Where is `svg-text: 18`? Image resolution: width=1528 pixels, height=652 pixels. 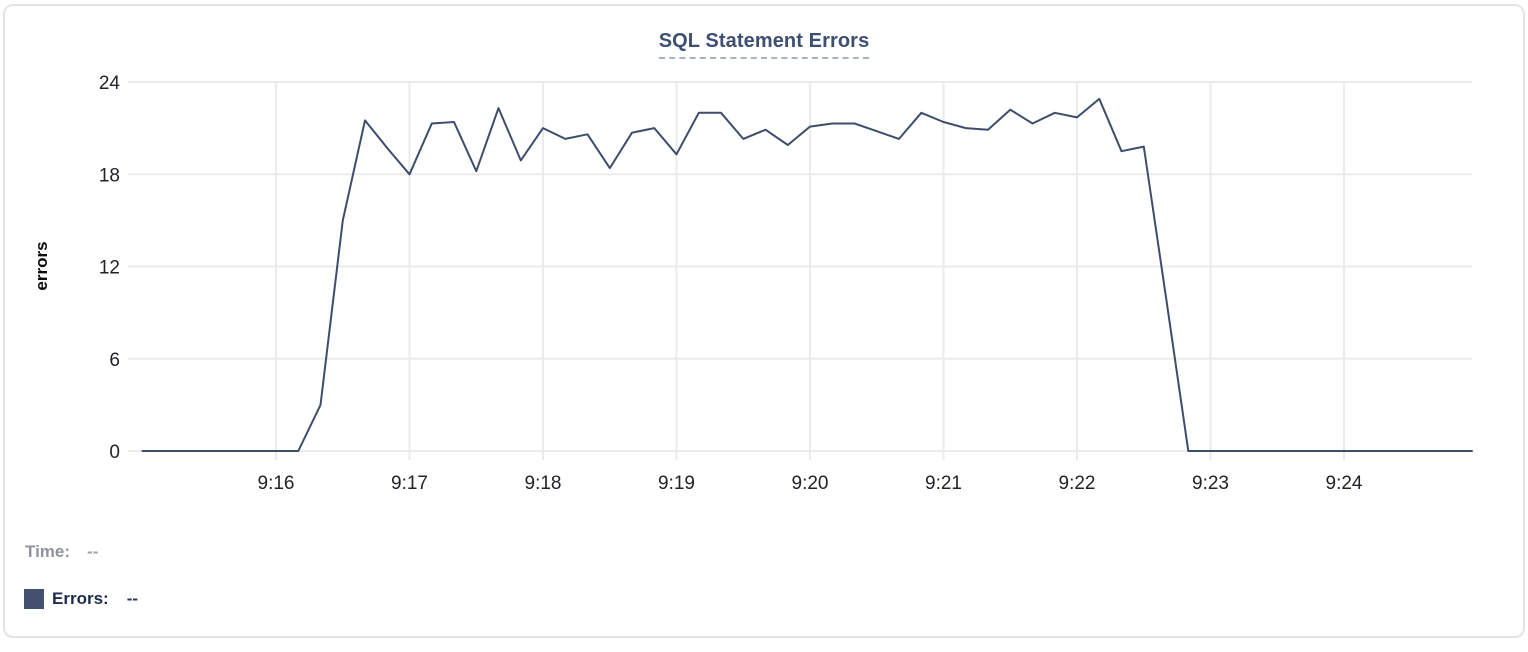 svg-text: 18 is located at coordinates (109, 175).